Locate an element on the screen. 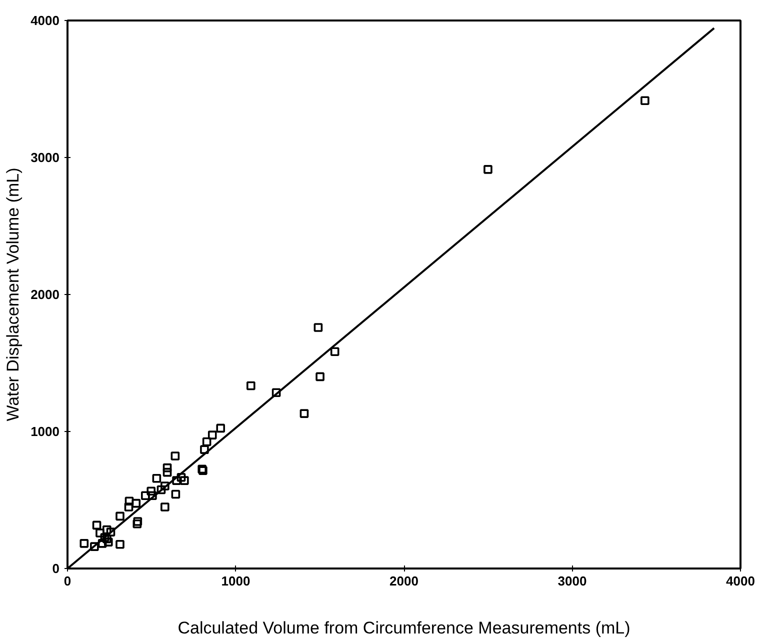  x-tick-label: 1000 is located at coordinates (235, 581).